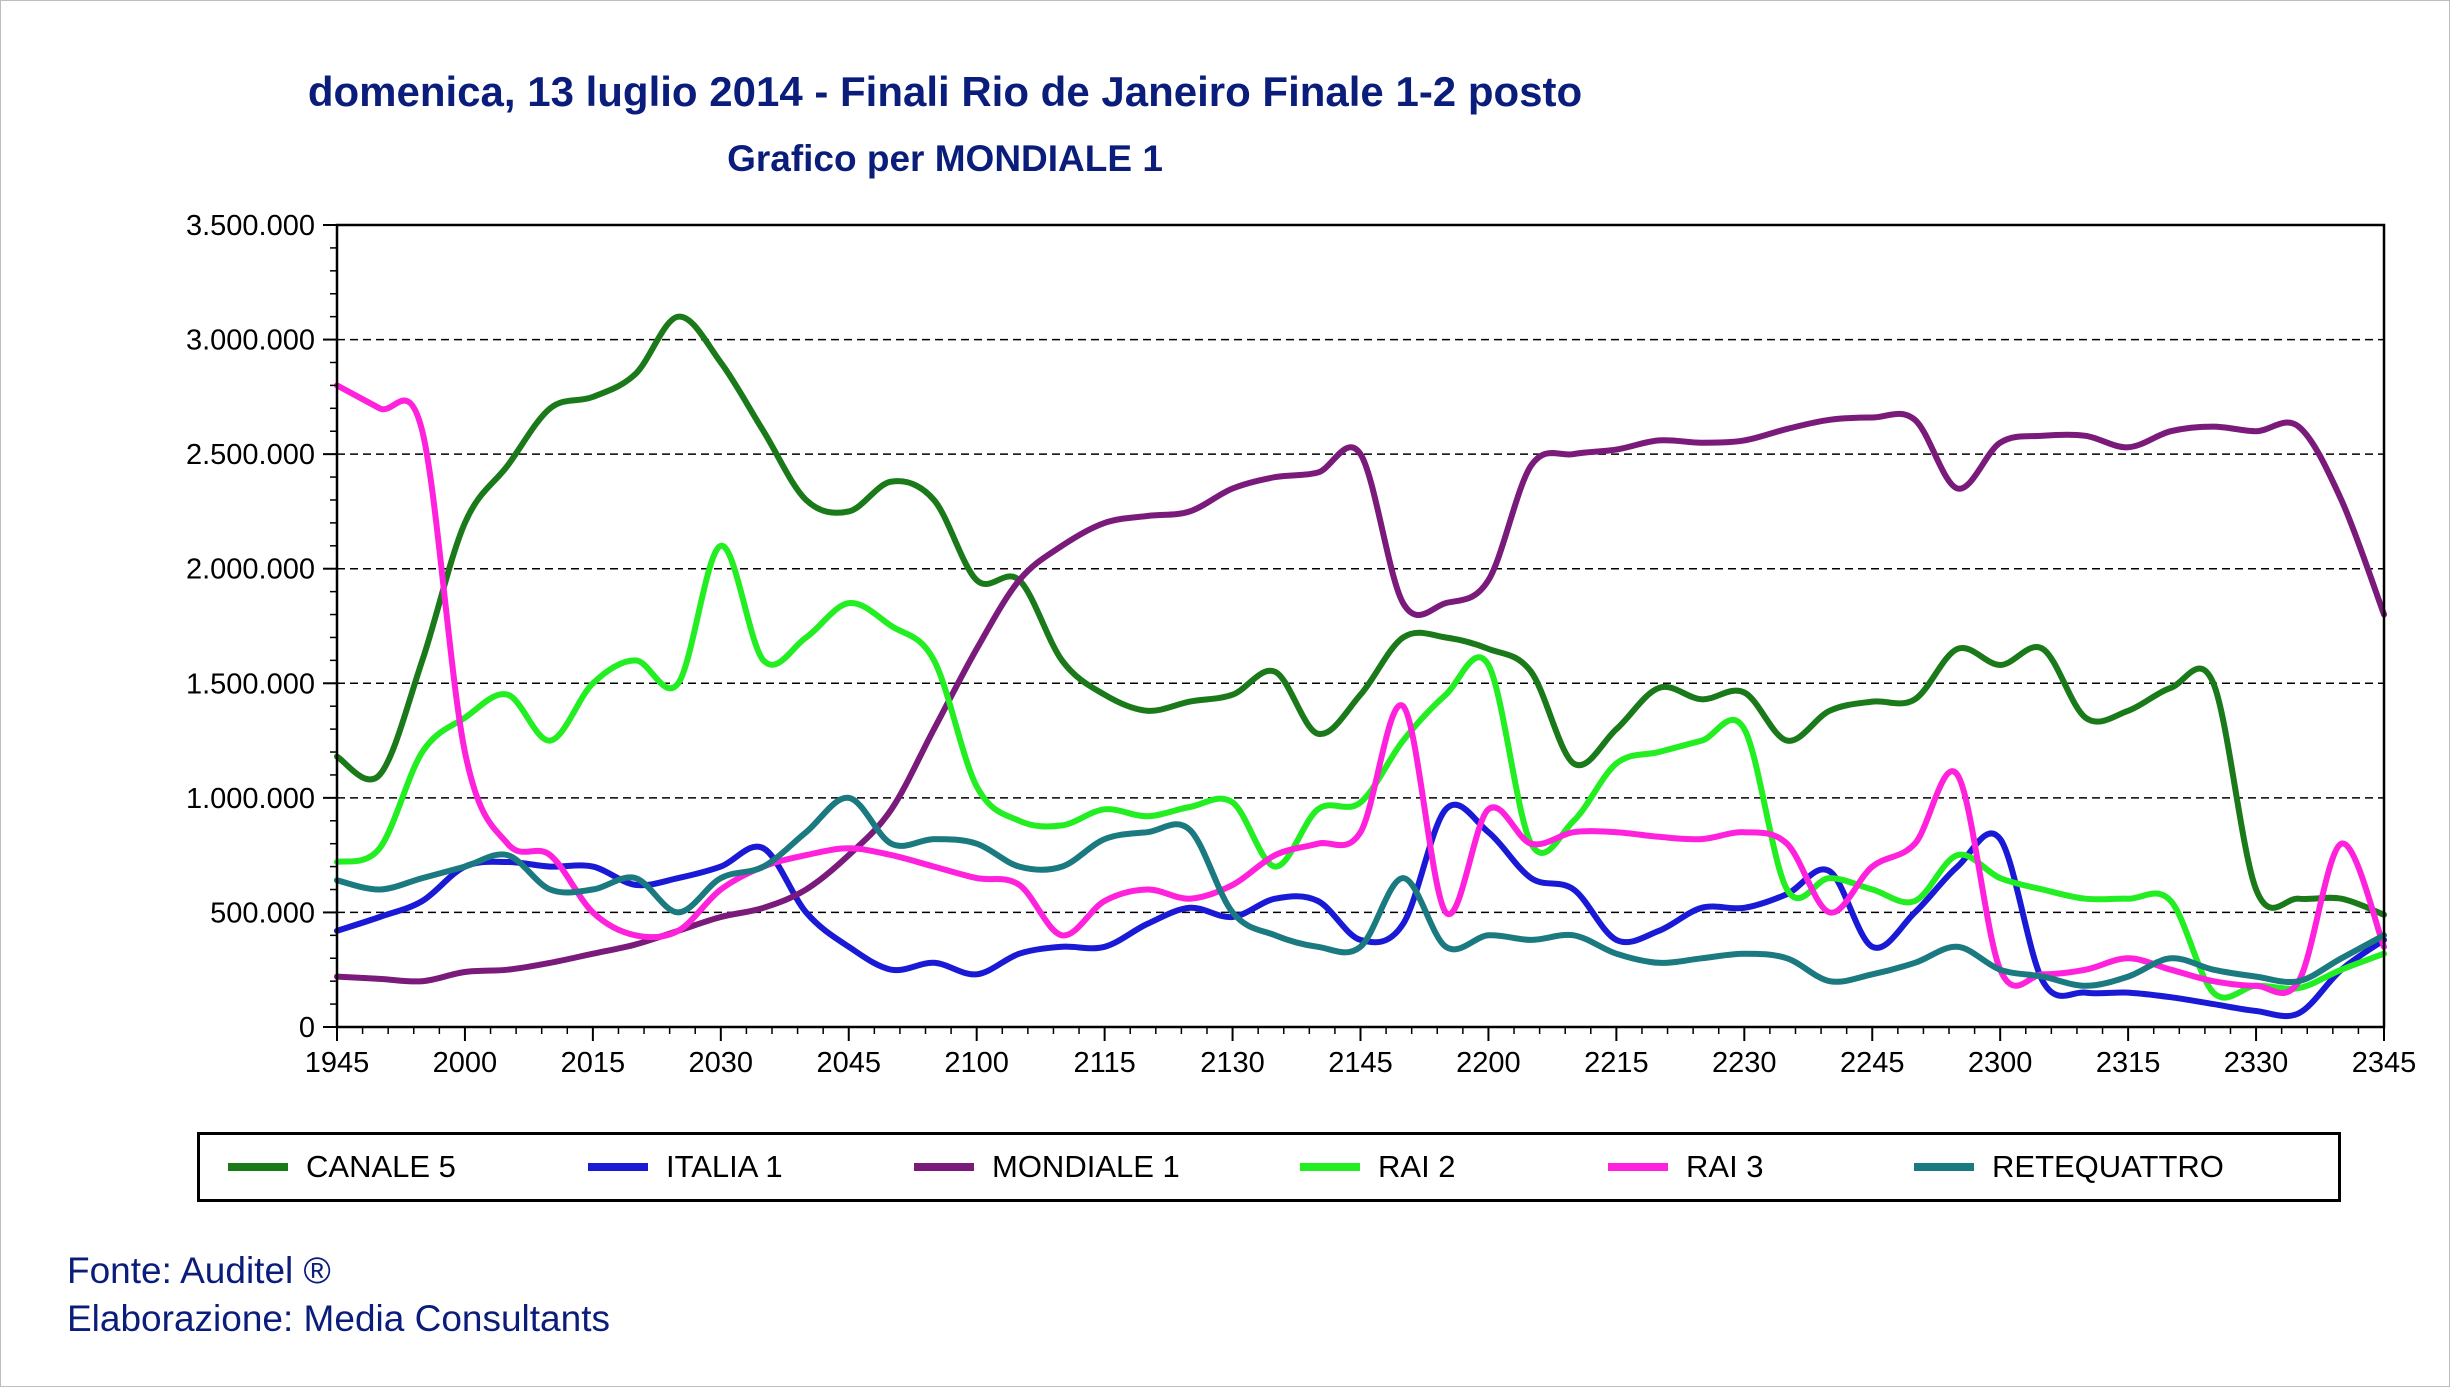 The height and width of the screenshot is (1387, 2450). I want to click on series-line-retequattro, so click(1360, 891).